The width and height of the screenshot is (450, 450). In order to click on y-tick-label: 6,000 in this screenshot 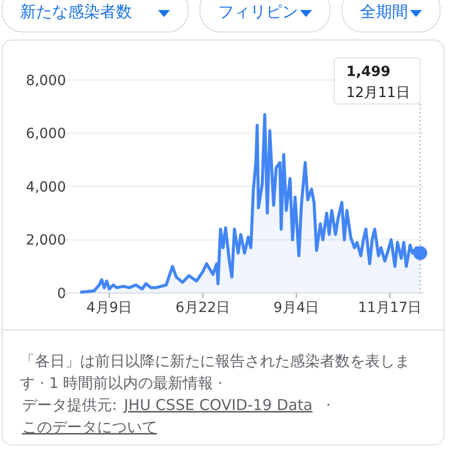, I will do `click(46, 134)`.